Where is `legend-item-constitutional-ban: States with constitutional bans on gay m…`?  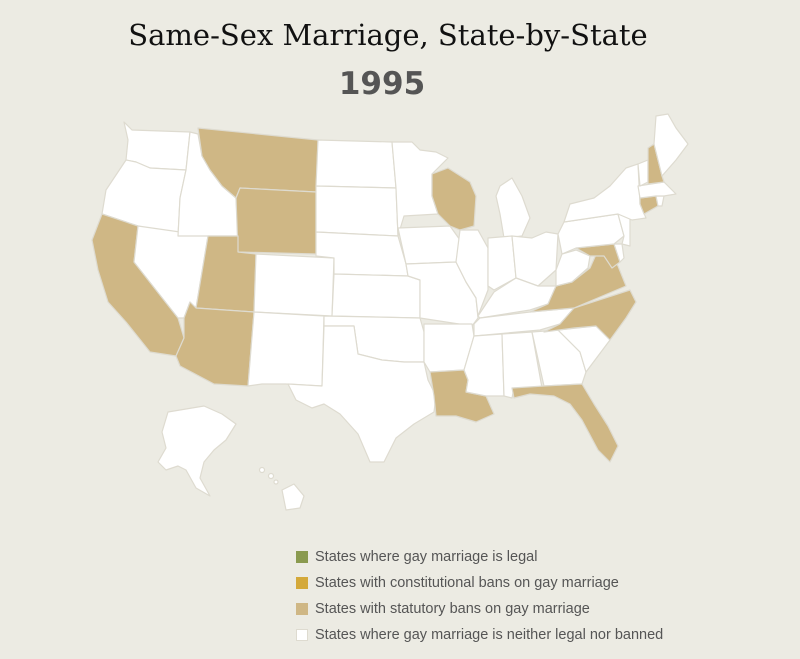 legend-item-constitutional-ban: States with constitutional bans on gay m… is located at coordinates (479, 583).